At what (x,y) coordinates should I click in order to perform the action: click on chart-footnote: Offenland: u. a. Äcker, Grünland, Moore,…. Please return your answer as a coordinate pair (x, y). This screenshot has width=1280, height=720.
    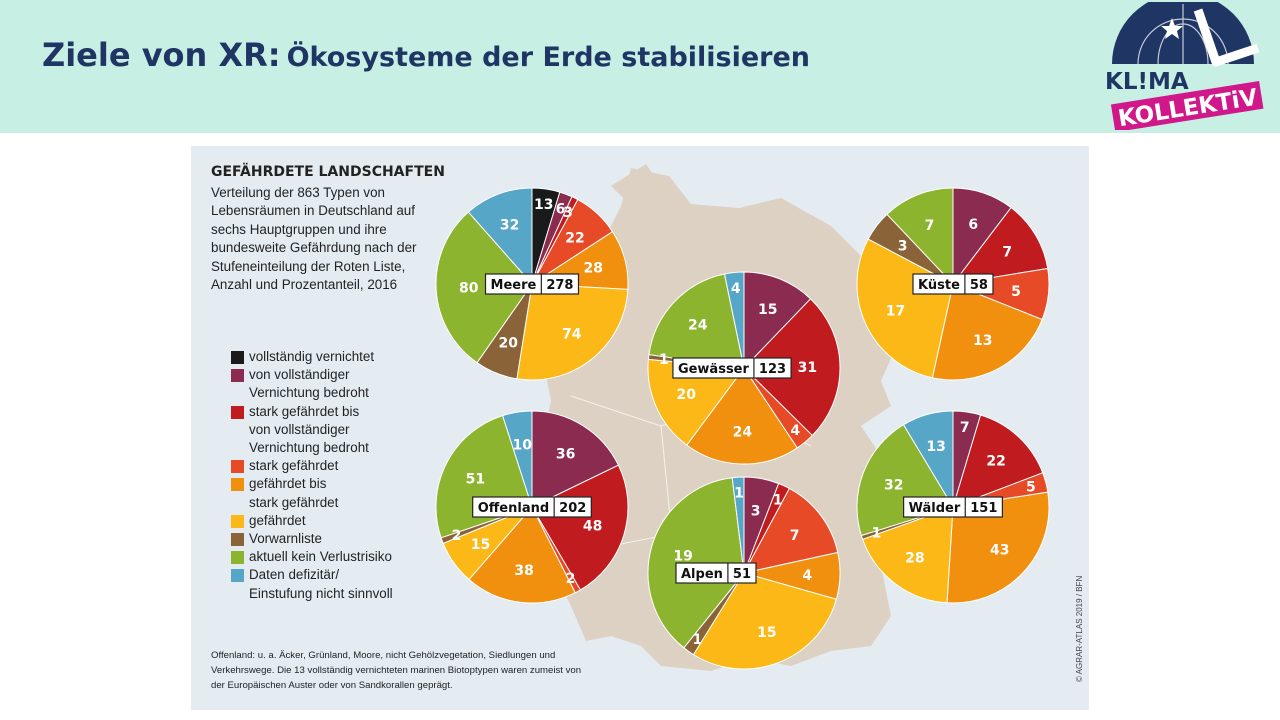
    Looking at the image, I should click on (396, 670).